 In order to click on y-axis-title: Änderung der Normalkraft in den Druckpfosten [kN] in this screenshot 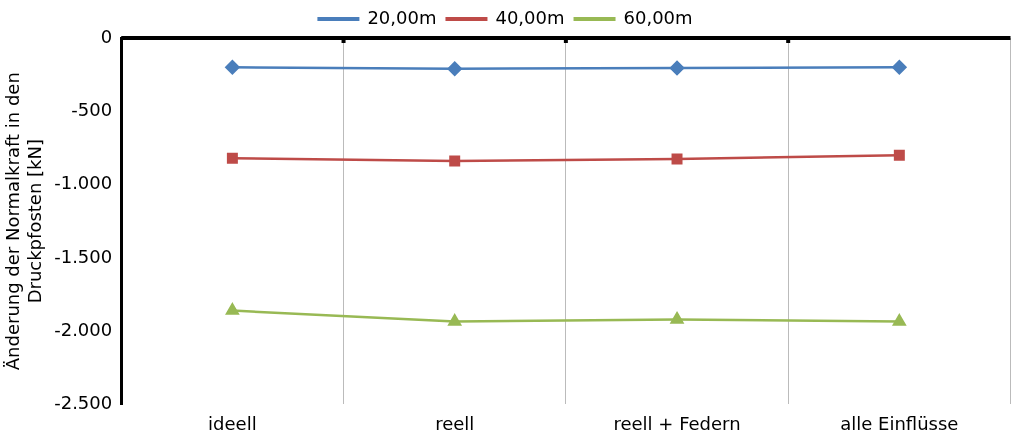, I will do `click(24, 221)`.